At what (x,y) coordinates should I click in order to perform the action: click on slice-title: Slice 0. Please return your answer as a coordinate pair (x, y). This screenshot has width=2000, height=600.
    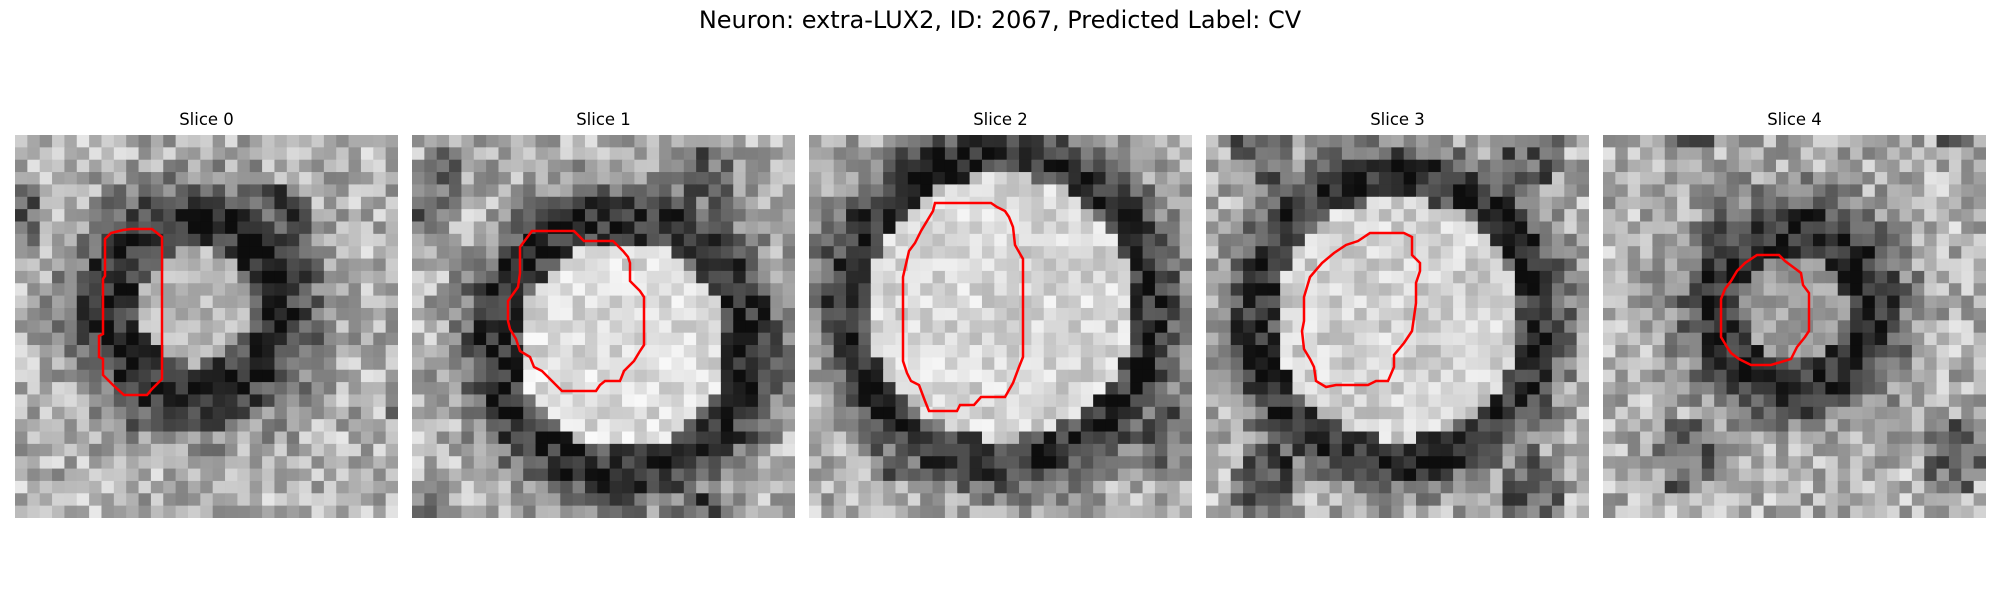
    Looking at the image, I should click on (206, 119).